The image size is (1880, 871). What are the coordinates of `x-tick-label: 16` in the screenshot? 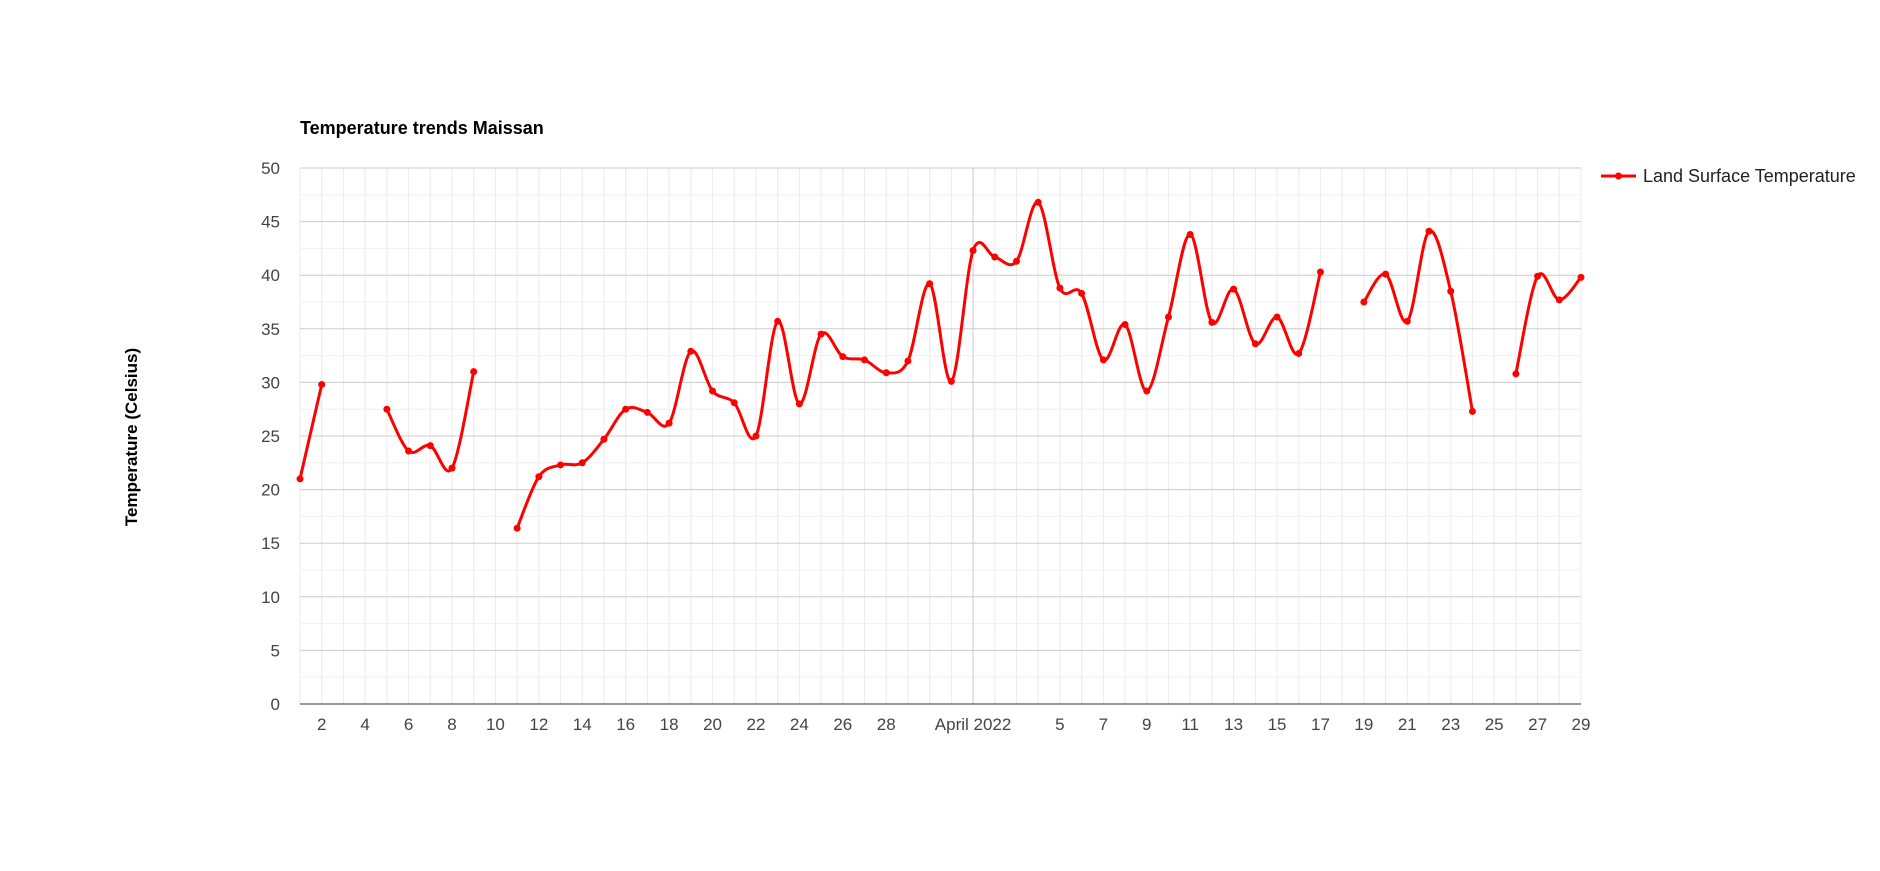 It's located at (625, 724).